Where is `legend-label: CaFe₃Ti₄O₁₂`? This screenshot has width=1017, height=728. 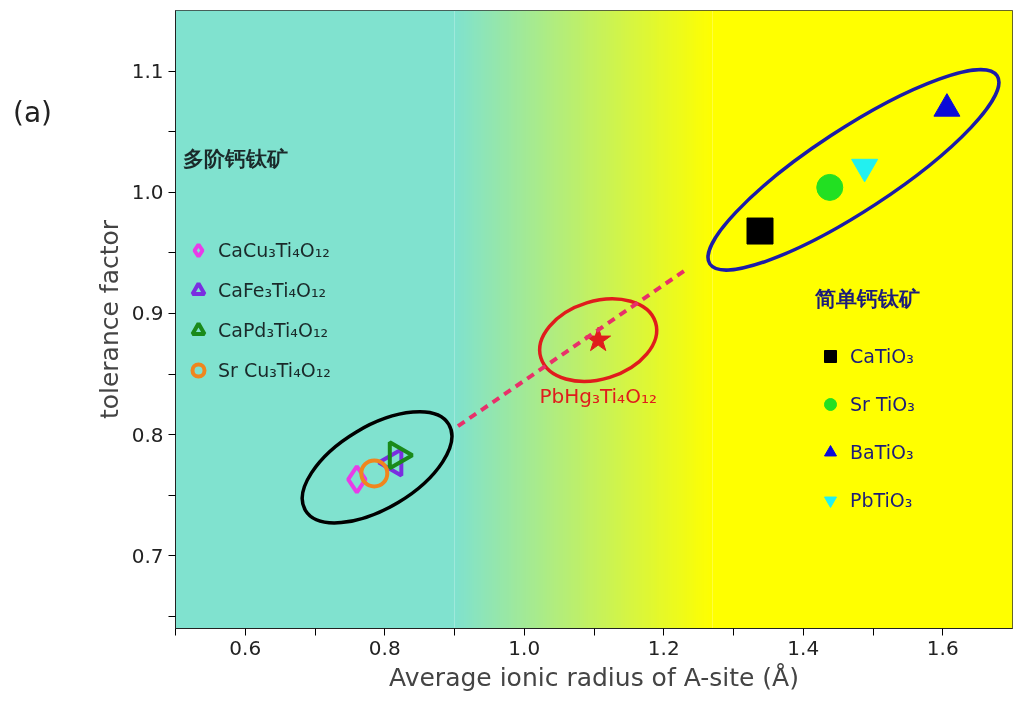
legend-label: CaFe₃Ti₄O₁₂ is located at coordinates (272, 290).